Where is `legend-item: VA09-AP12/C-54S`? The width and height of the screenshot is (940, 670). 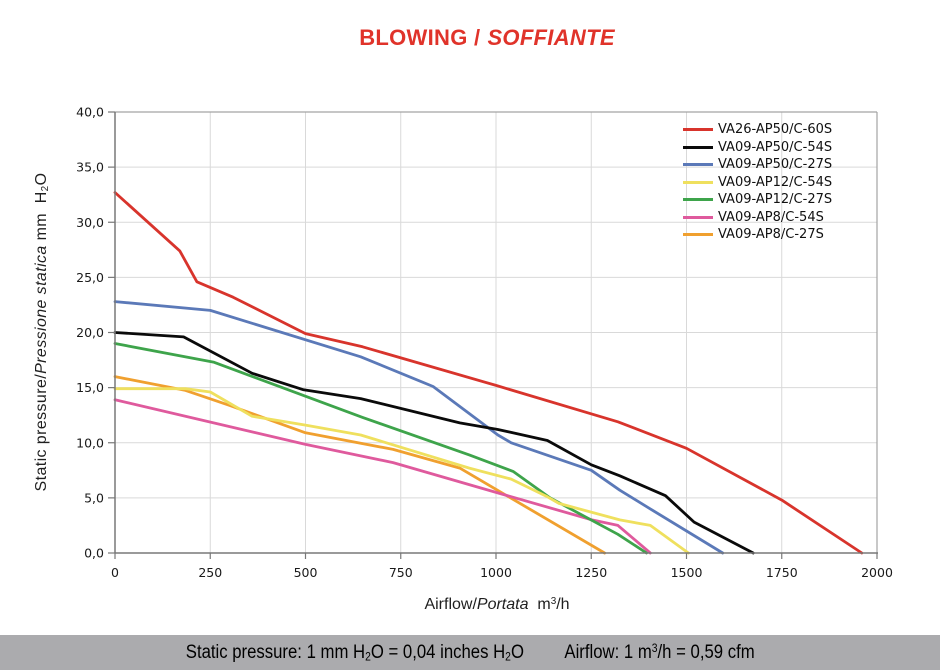 legend-item: VA09-AP12/C-54S is located at coordinates (757, 183).